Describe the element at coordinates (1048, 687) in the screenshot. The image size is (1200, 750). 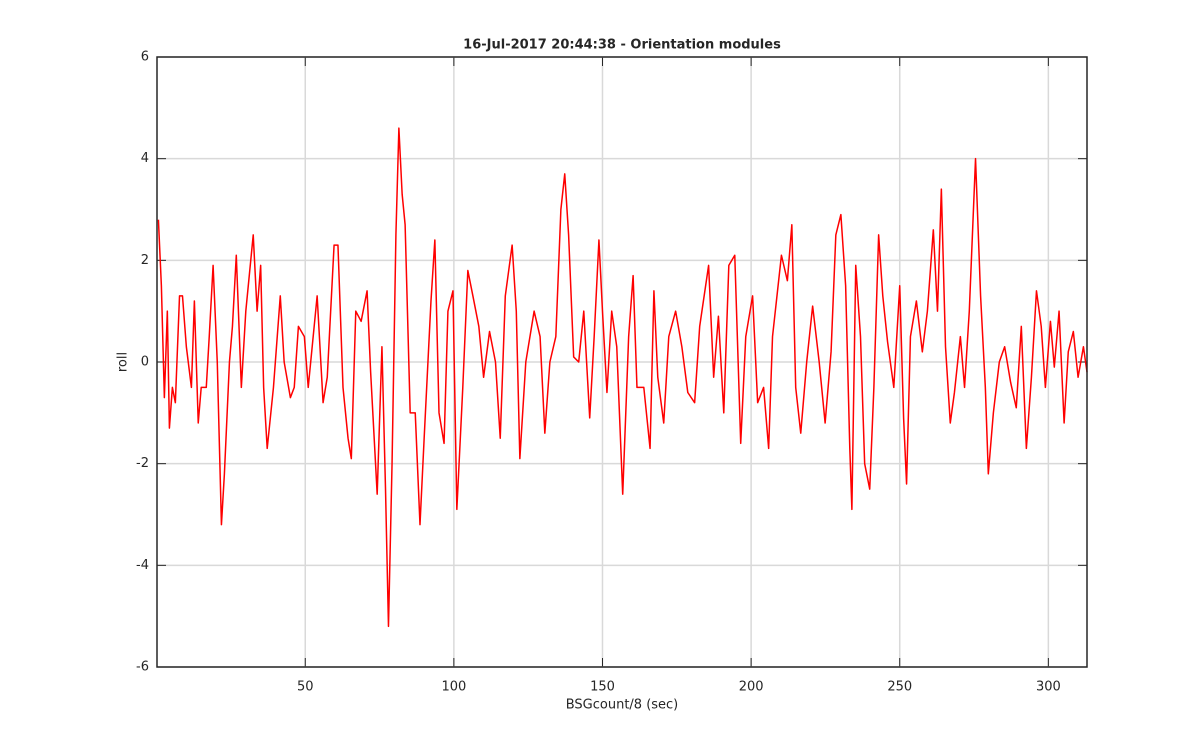
I see `x-tick-label: 300` at that location.